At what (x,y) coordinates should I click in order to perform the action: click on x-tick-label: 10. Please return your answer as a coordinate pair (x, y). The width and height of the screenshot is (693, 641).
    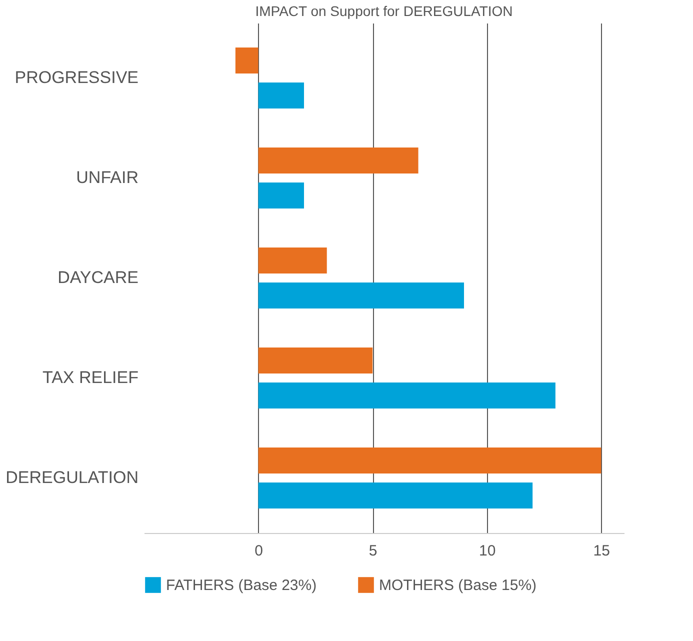
    Looking at the image, I should click on (487, 551).